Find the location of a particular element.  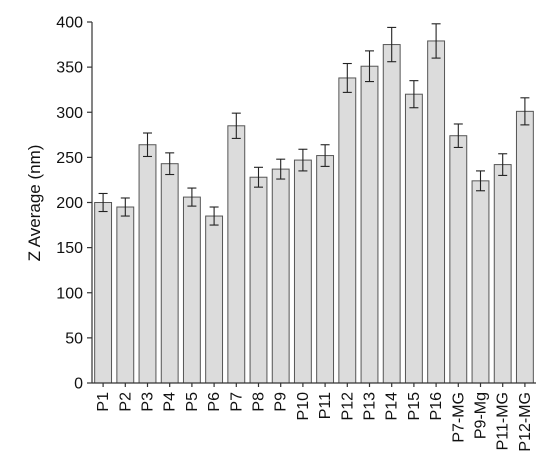

bar-p3 is located at coordinates (147, 264).